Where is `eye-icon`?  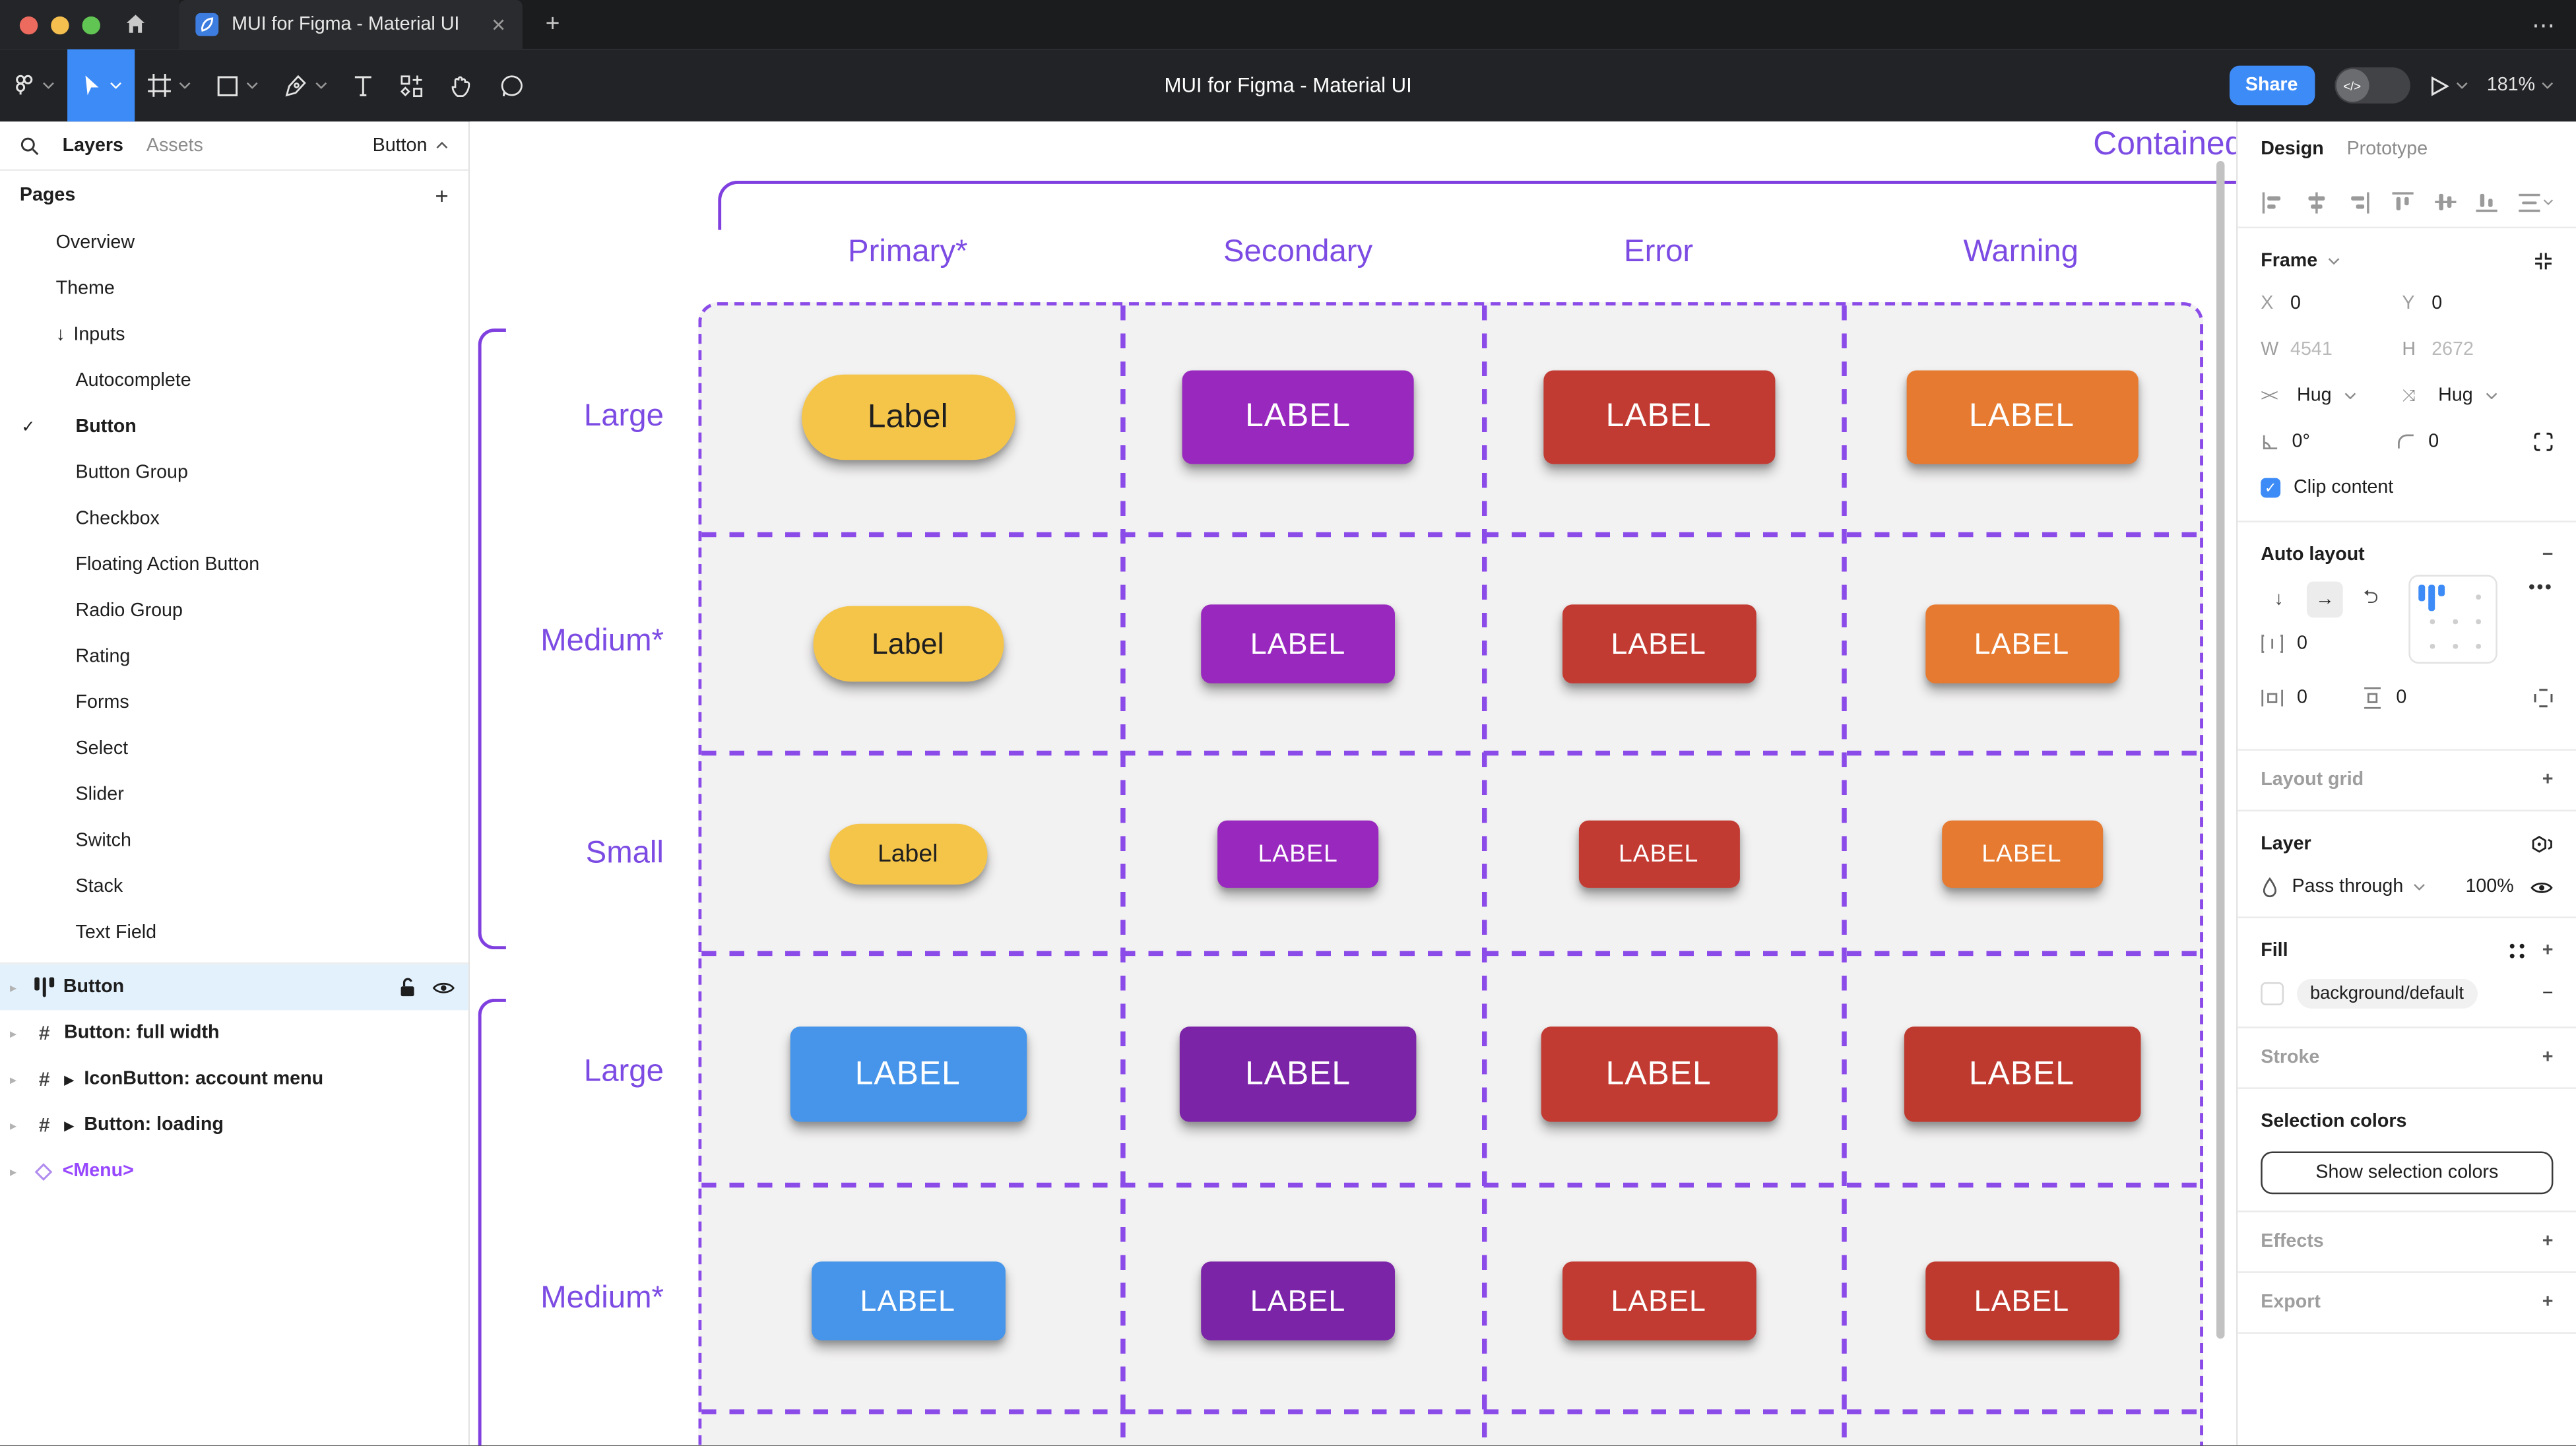
eye-icon is located at coordinates (443, 987).